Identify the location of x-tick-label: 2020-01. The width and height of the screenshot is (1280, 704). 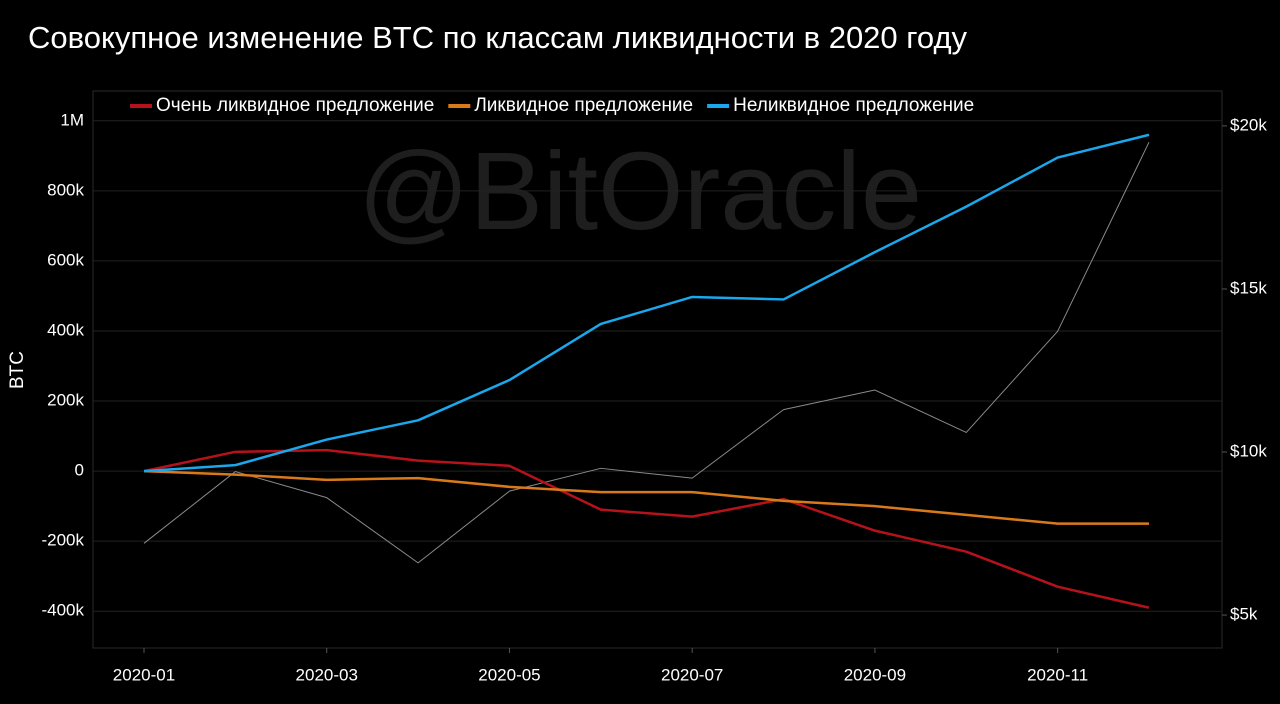
(144, 674).